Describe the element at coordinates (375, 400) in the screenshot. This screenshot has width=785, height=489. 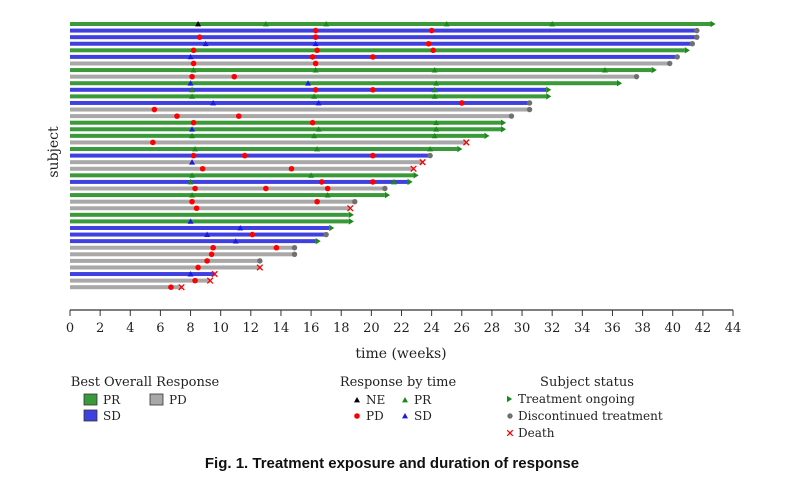
I see `legend-label-ne: NE` at that location.